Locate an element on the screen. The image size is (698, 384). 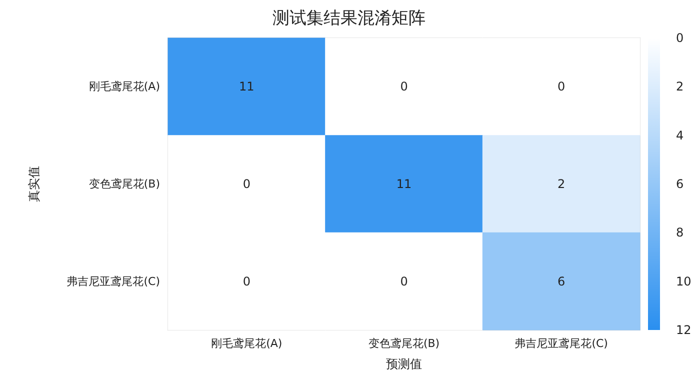
data-label: 2 is located at coordinates (562, 184).